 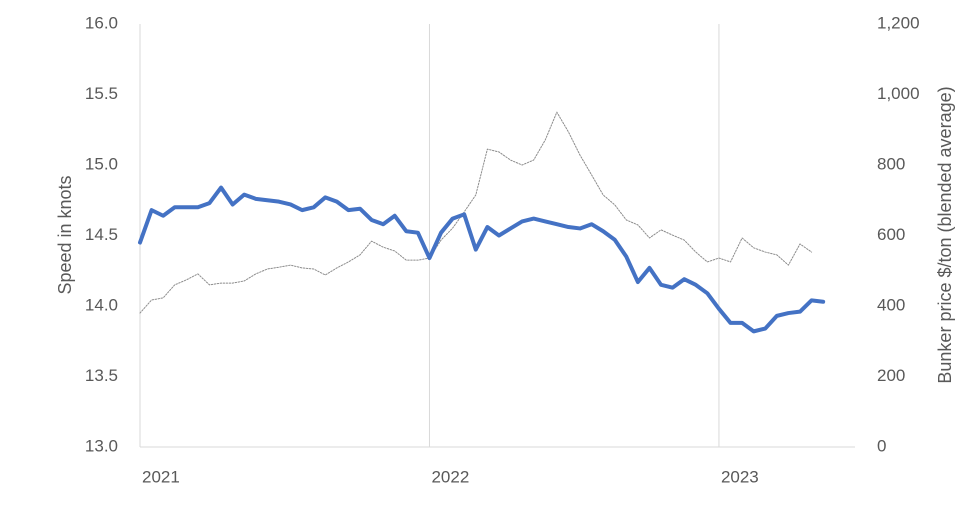 What do you see at coordinates (891, 234) in the screenshot?
I see `y2-tick-label: 600` at bounding box center [891, 234].